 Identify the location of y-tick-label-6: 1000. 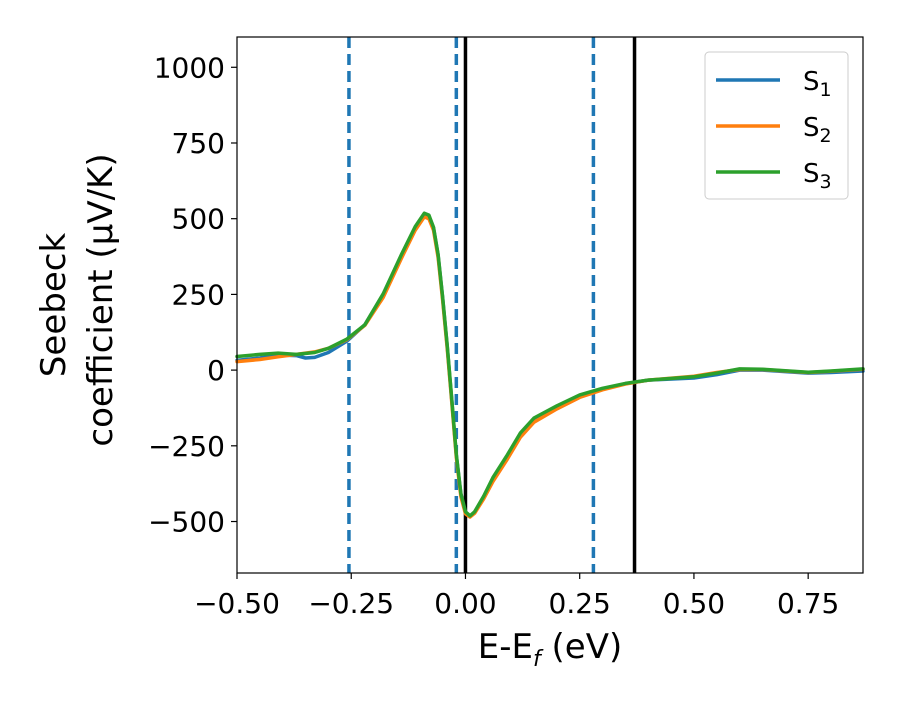
(189, 67).